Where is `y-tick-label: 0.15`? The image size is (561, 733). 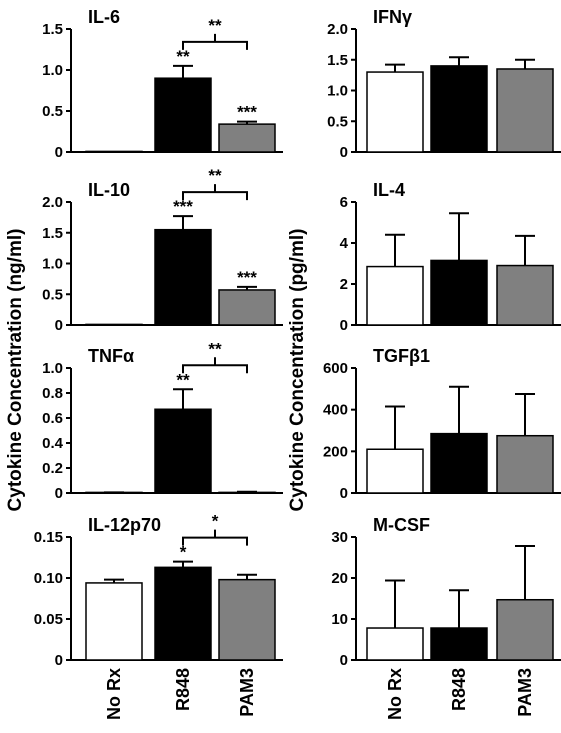
y-tick-label: 0.15 is located at coordinates (48, 537).